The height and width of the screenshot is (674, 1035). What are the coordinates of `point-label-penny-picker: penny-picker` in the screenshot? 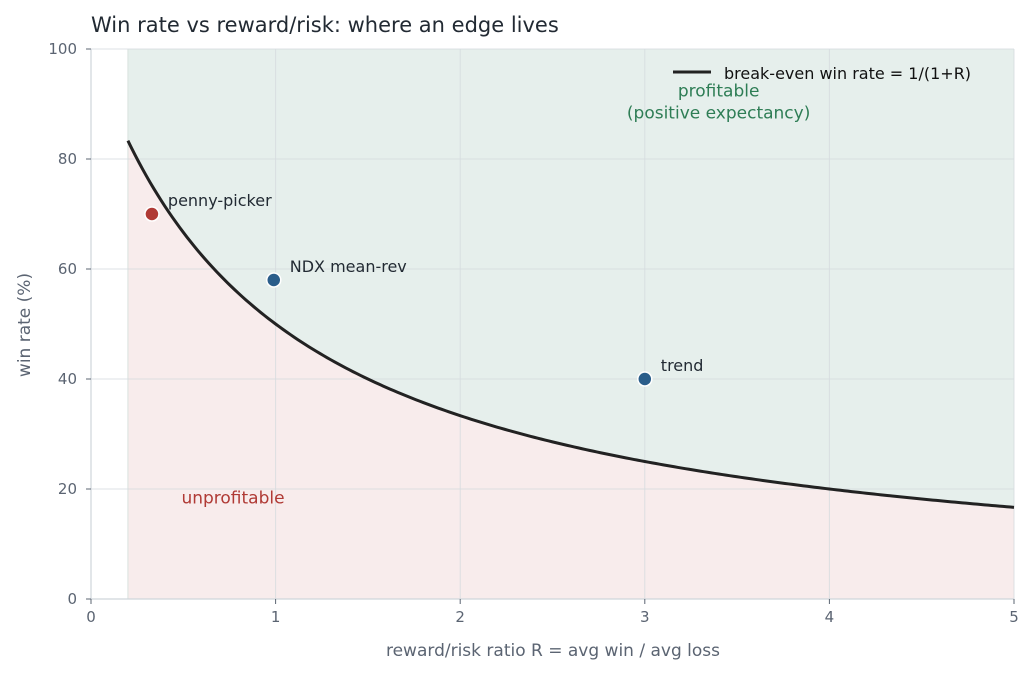 It's located at (220, 200).